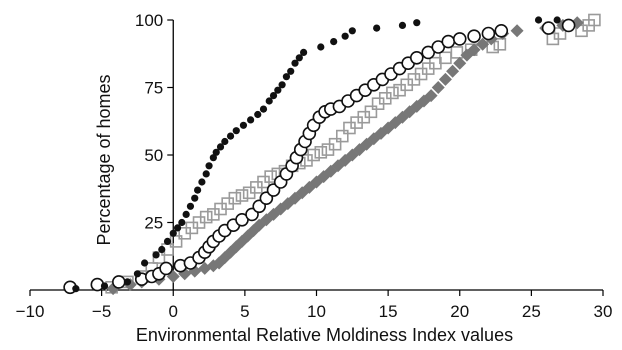 This screenshot has height=350, width=622. Describe the element at coordinates (104, 159) in the screenshot. I see `y-axis-title: Percentage of homes` at that location.